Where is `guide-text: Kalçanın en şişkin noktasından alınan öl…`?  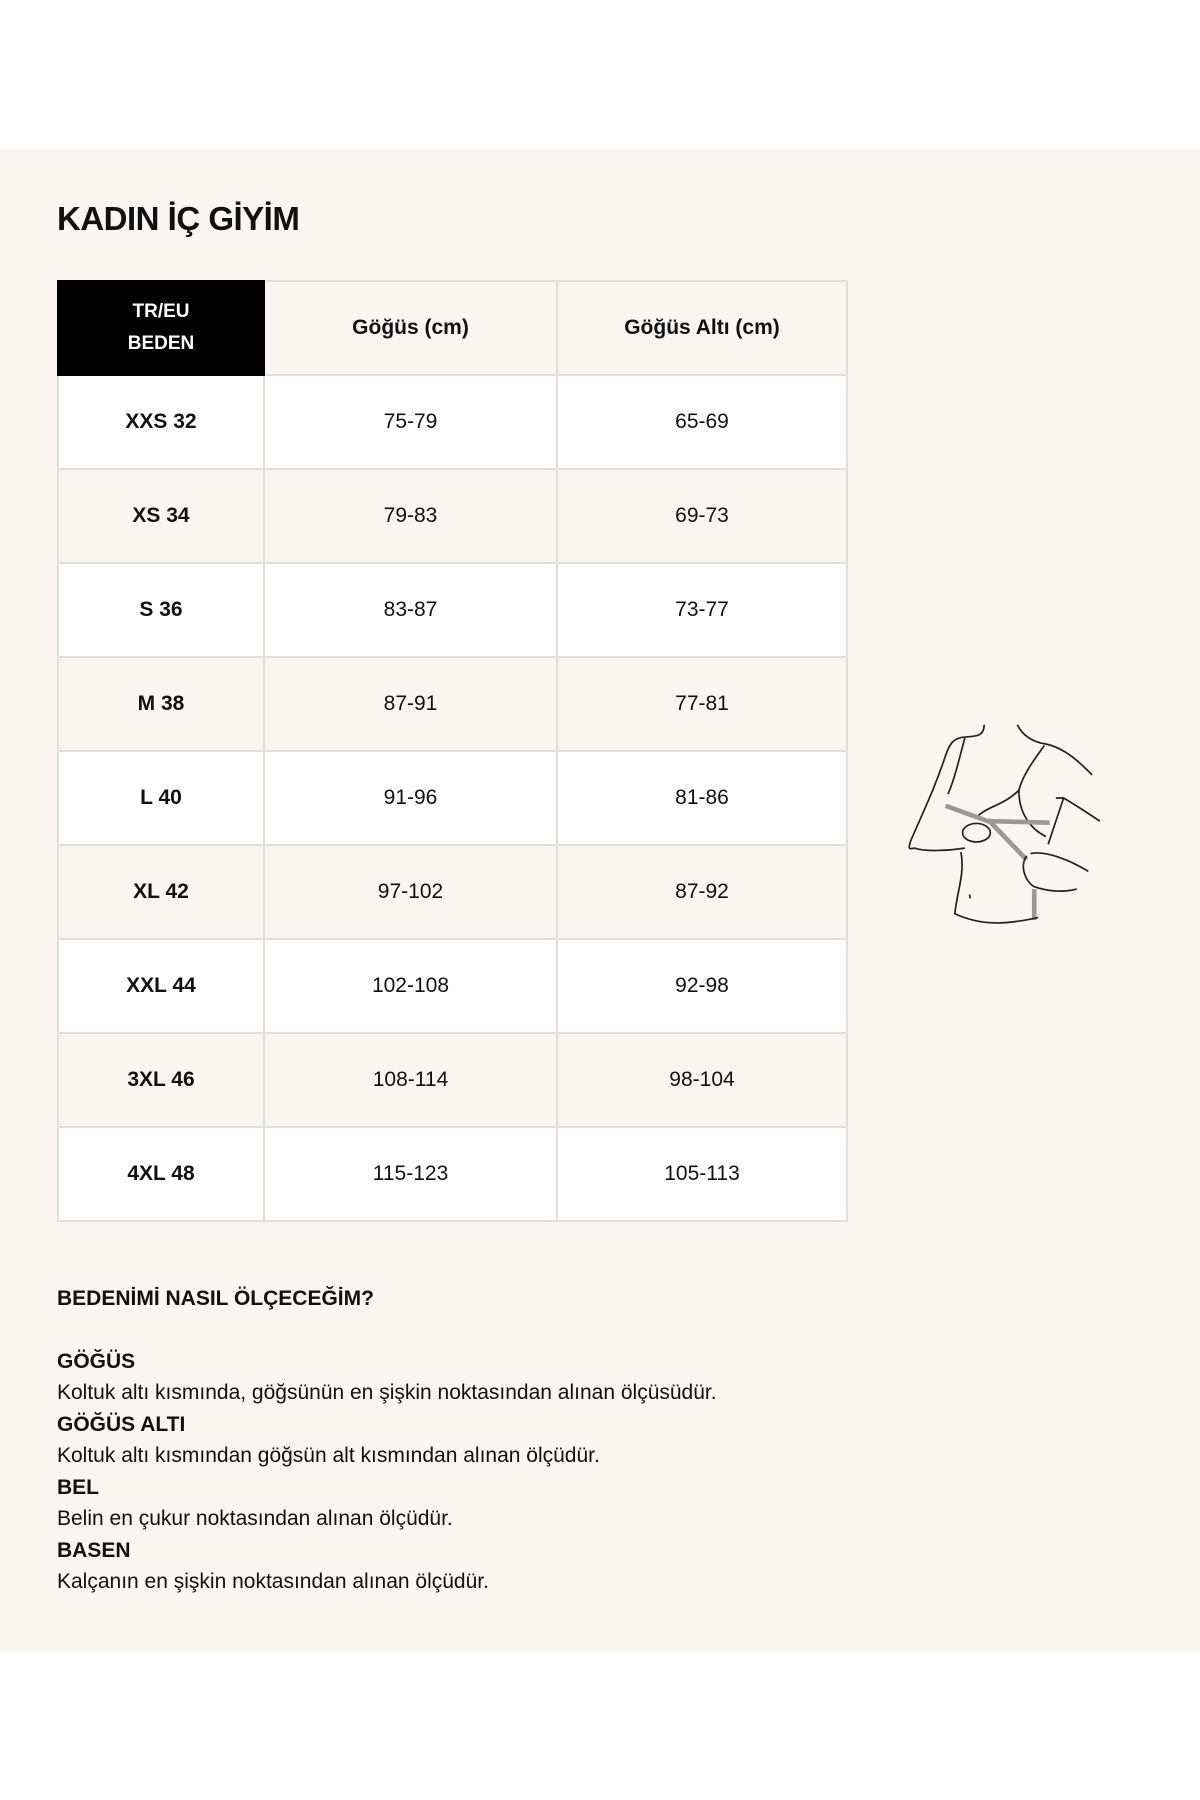
guide-text: Kalçanın en şişkin noktasından alınan öl… is located at coordinates (273, 1581).